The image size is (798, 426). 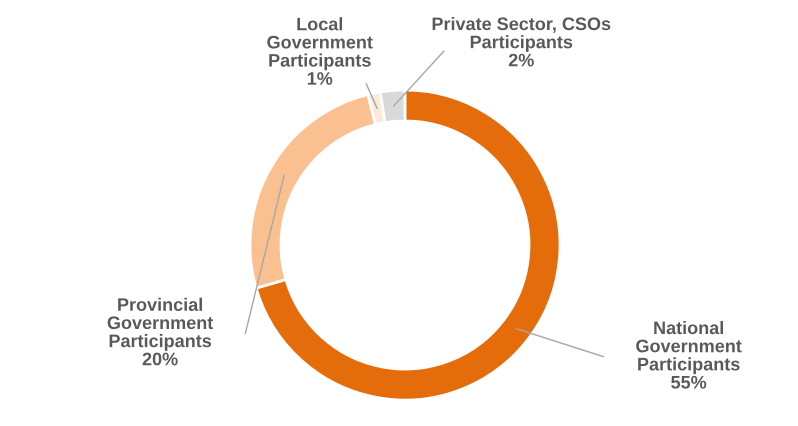 I want to click on slice-label: Private Sector, CSOs Participants, so click(x=521, y=34).